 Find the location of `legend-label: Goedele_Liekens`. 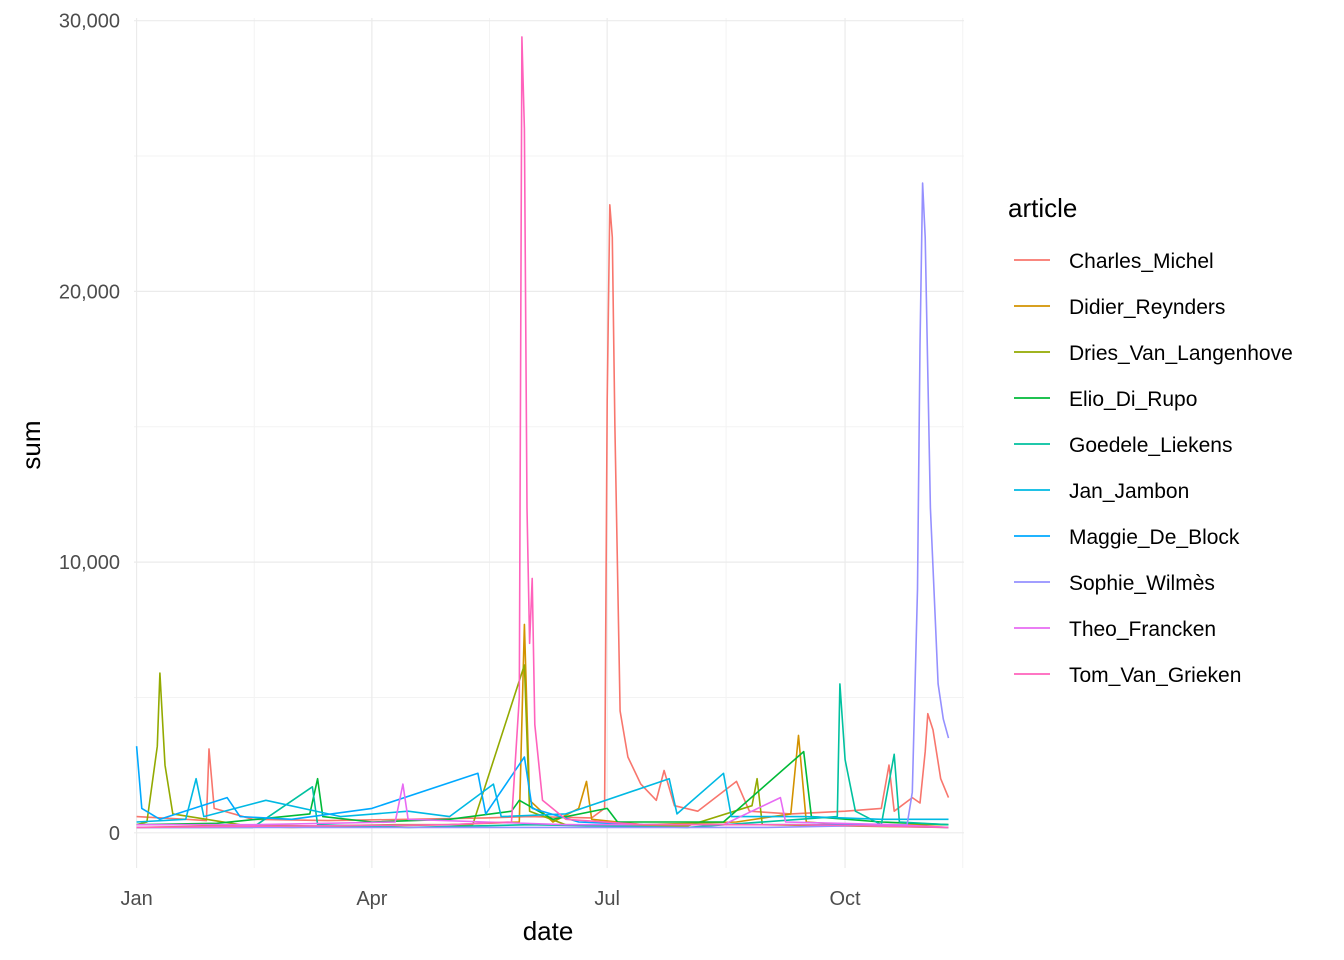

legend-label: Goedele_Liekens is located at coordinates (1150, 445).